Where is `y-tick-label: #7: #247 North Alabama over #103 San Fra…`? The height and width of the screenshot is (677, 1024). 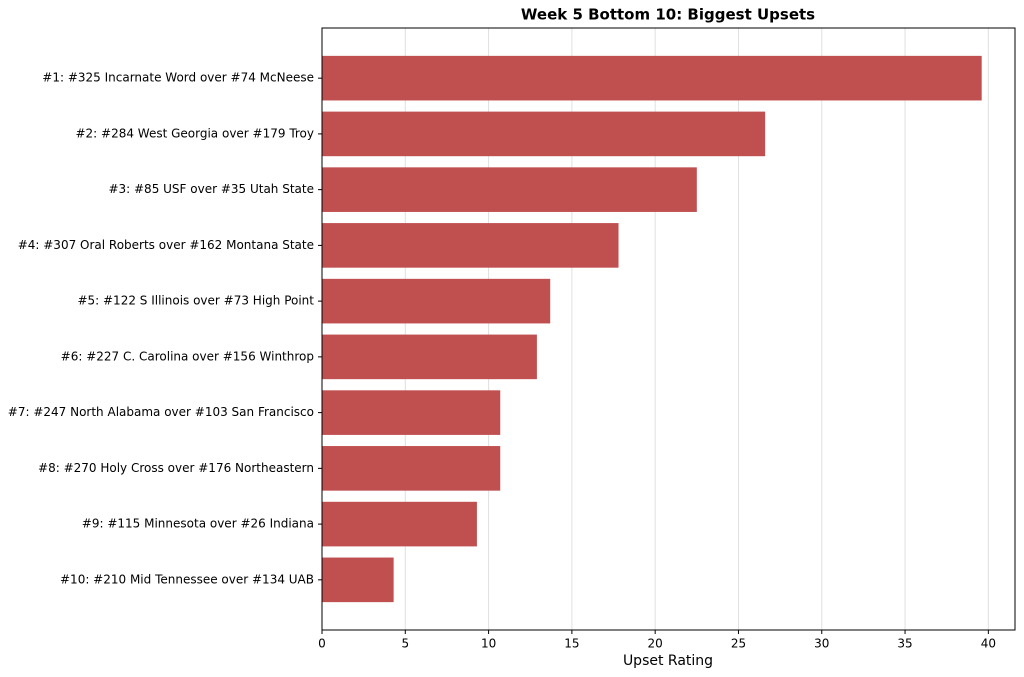 y-tick-label: #7: #247 North Alabama over #103 San Fra… is located at coordinates (161, 412).